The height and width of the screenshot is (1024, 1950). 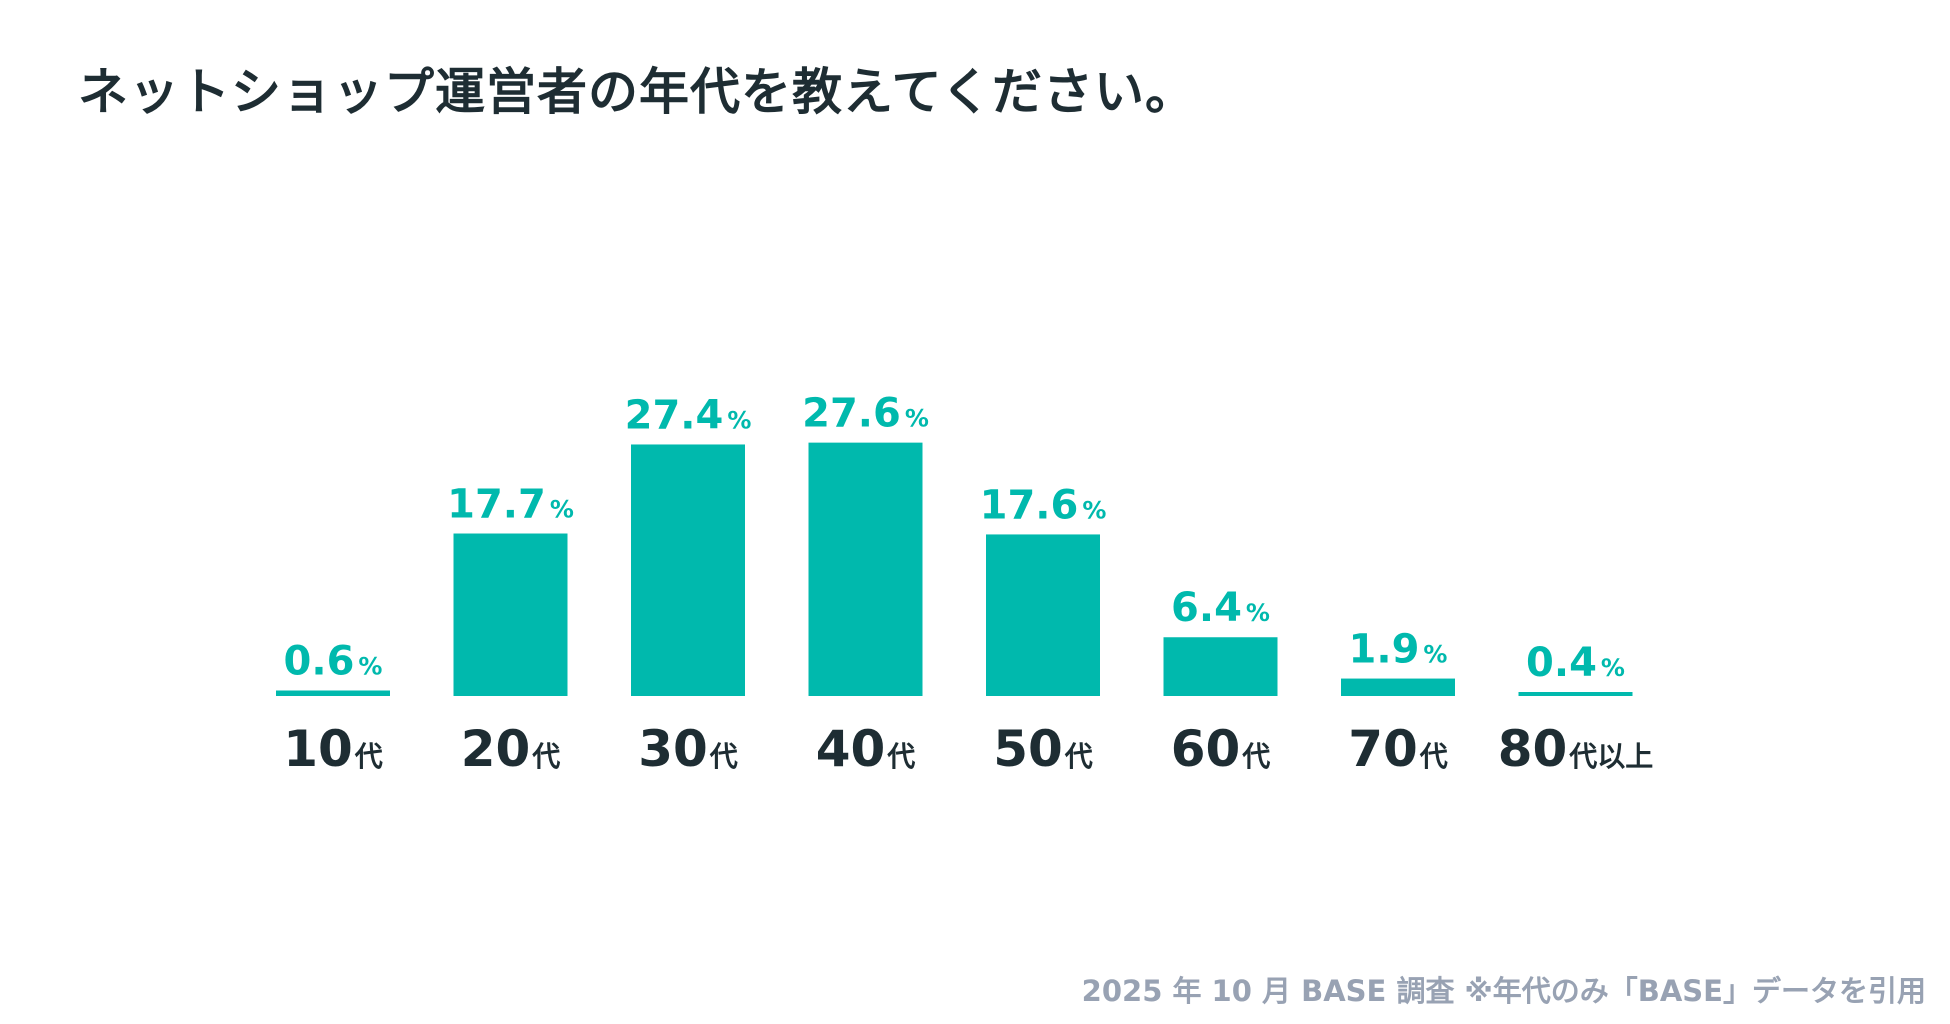 What do you see at coordinates (1206, 749) in the screenshot?
I see `category-number: 60` at bounding box center [1206, 749].